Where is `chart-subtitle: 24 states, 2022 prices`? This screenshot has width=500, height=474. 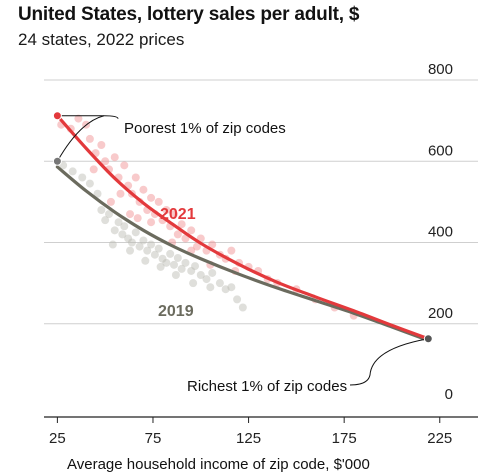
chart-subtitle: 24 states, 2022 prices is located at coordinates (101, 39).